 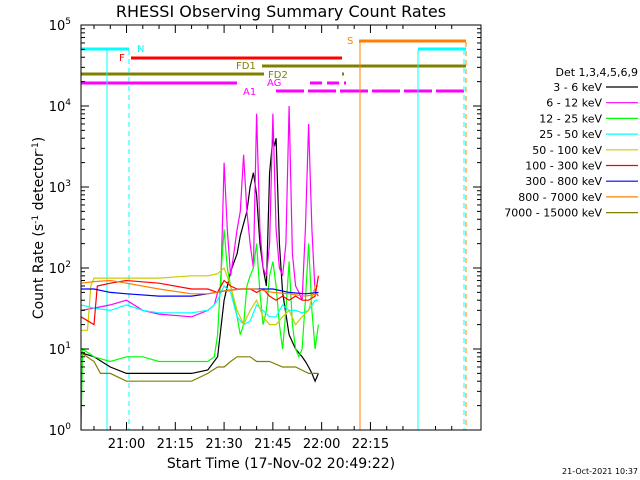 I want to click on legend-title: Det 1,3,4,5,6,9, so click(x=596, y=72).